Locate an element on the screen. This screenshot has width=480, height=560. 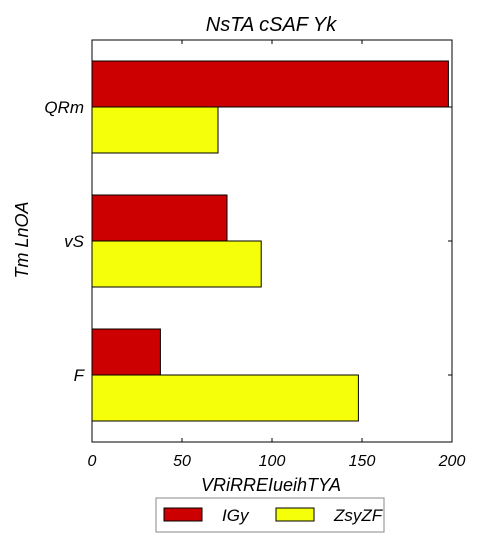
legend-swatch-IGy is located at coordinates (183, 514).